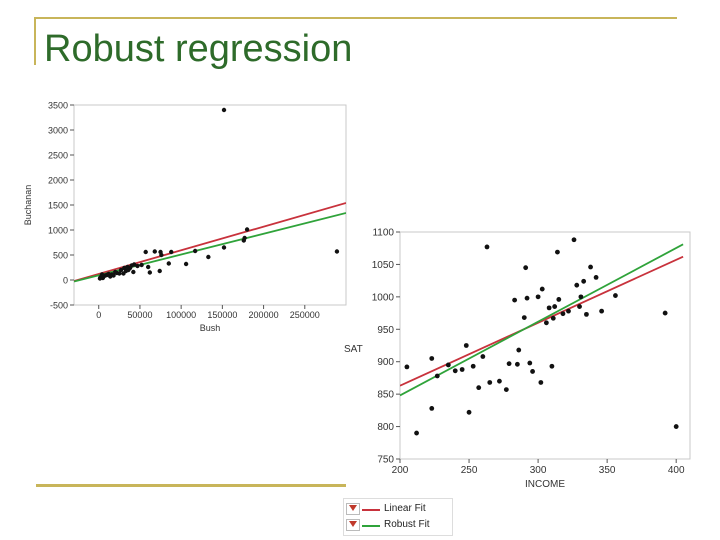 The image size is (720, 540). What do you see at coordinates (607, 470) in the screenshot?
I see `x-tick-label: 350` at bounding box center [607, 470].